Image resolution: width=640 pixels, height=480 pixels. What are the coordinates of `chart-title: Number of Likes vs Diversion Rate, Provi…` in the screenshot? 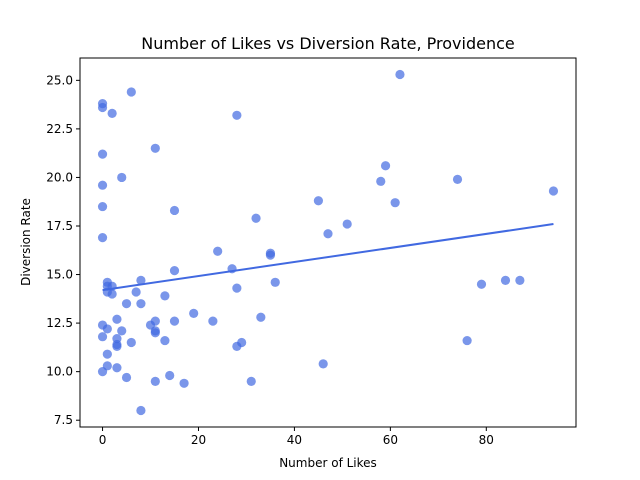 It's located at (327, 43).